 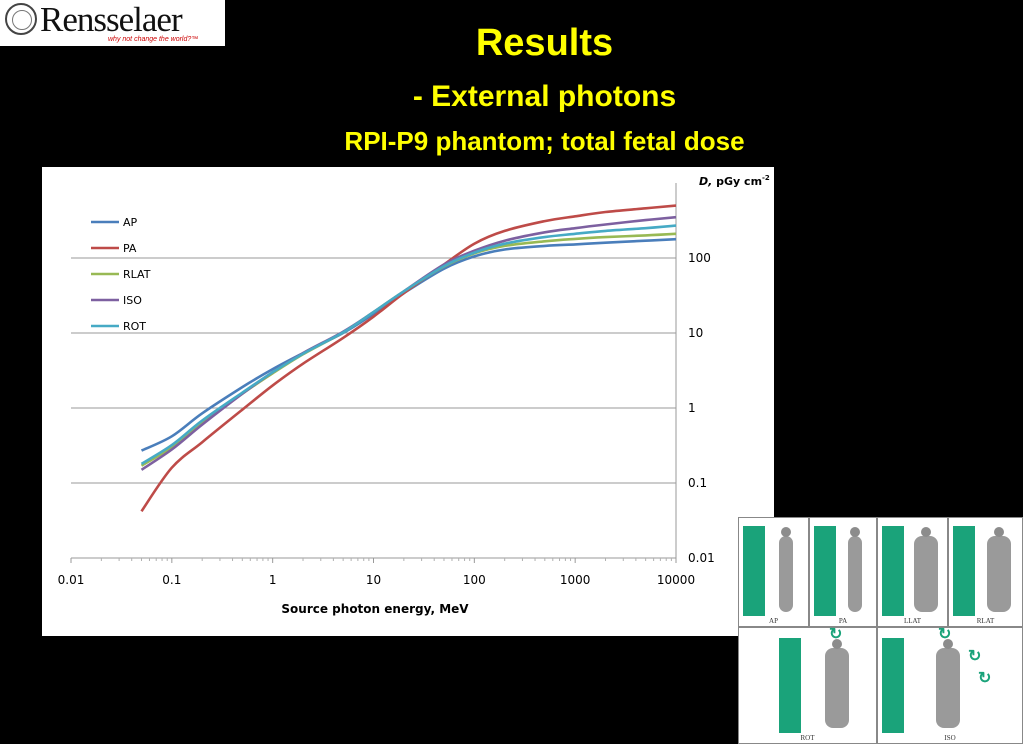 I want to click on x-tick-label: 10000, so click(x=676, y=580).